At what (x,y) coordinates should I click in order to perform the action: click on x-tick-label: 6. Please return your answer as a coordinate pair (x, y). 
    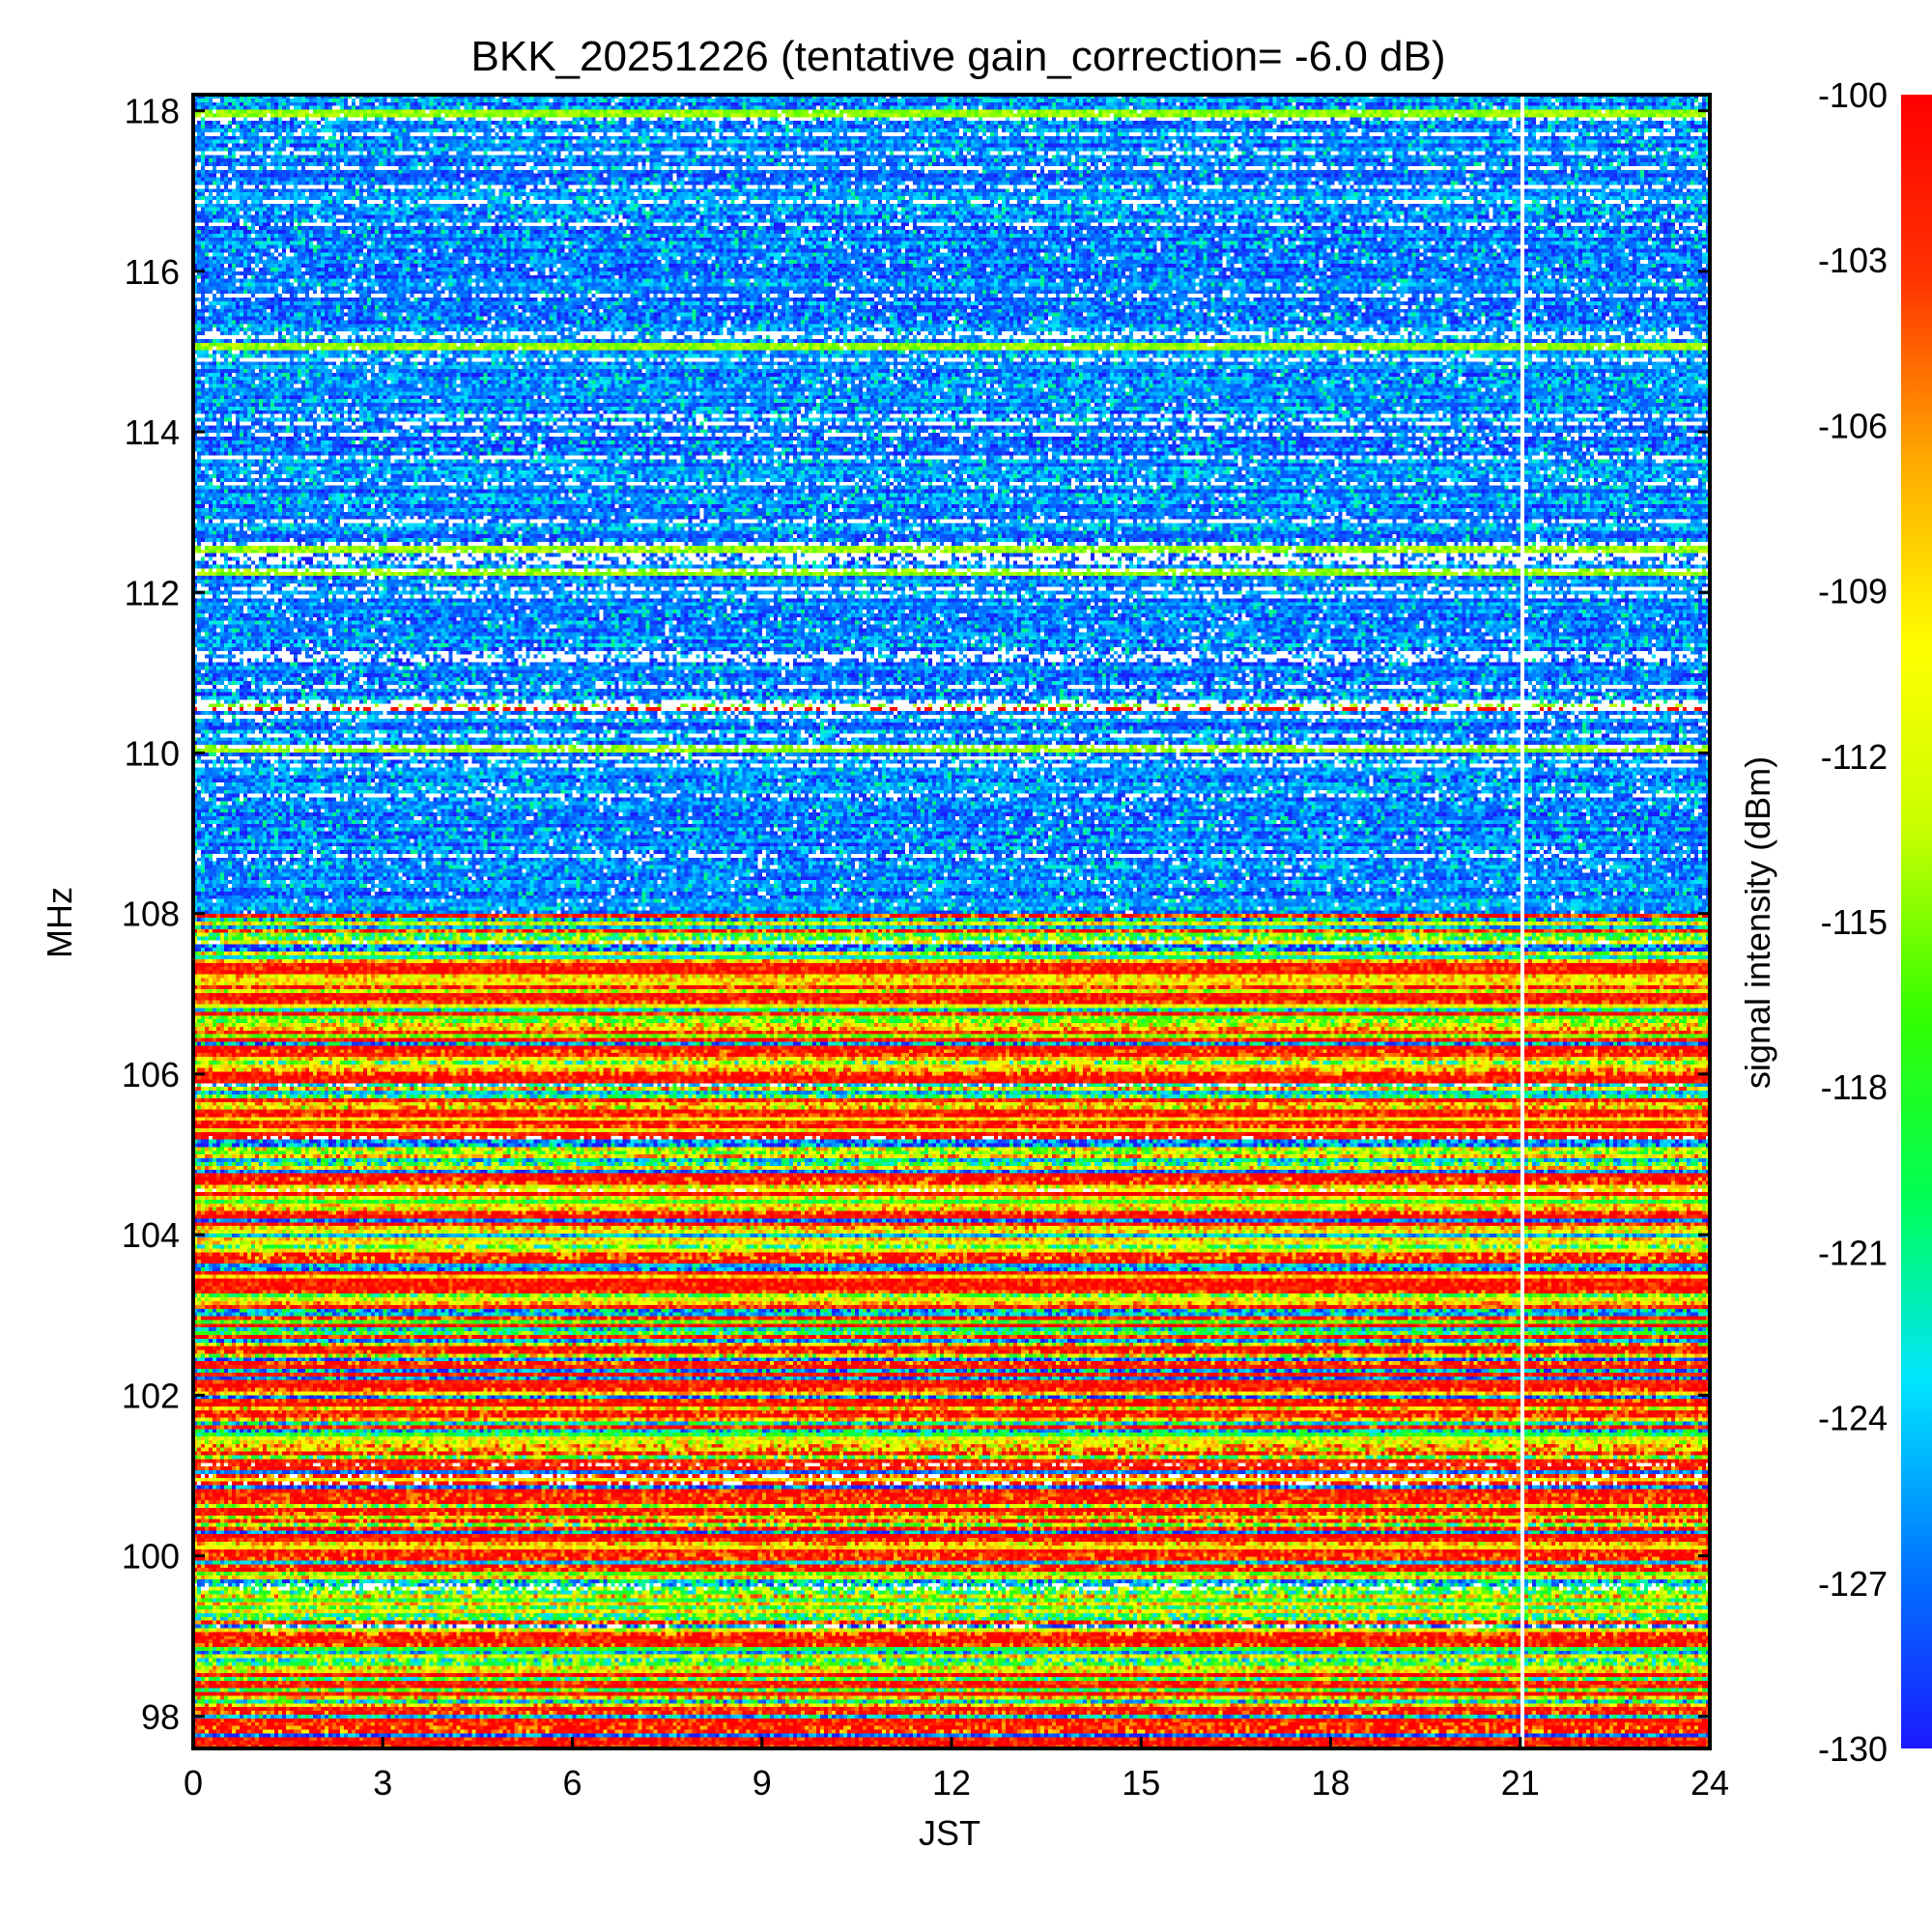
    Looking at the image, I should click on (572, 1783).